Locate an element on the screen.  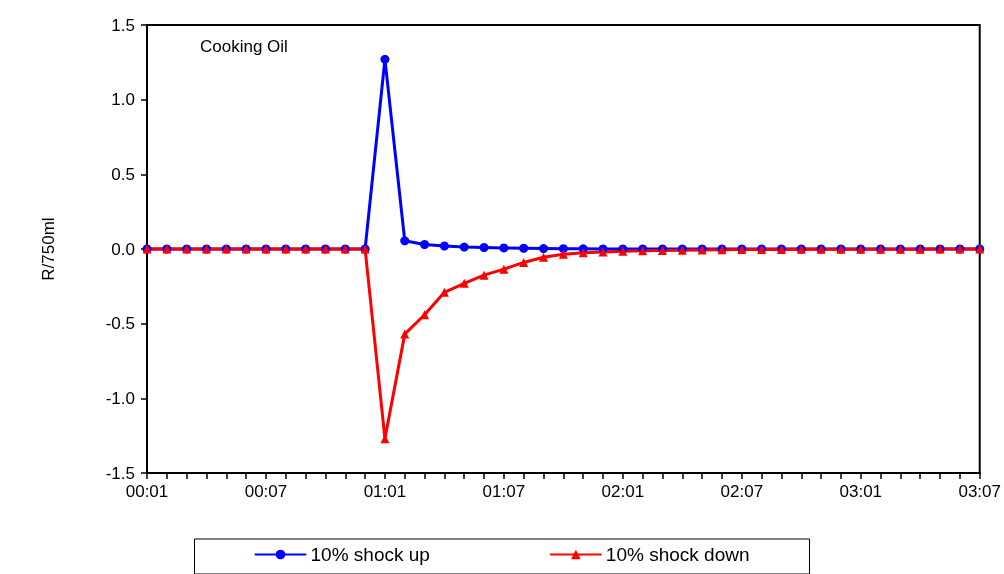
legend-label: 10% shock down is located at coordinates (677, 554).